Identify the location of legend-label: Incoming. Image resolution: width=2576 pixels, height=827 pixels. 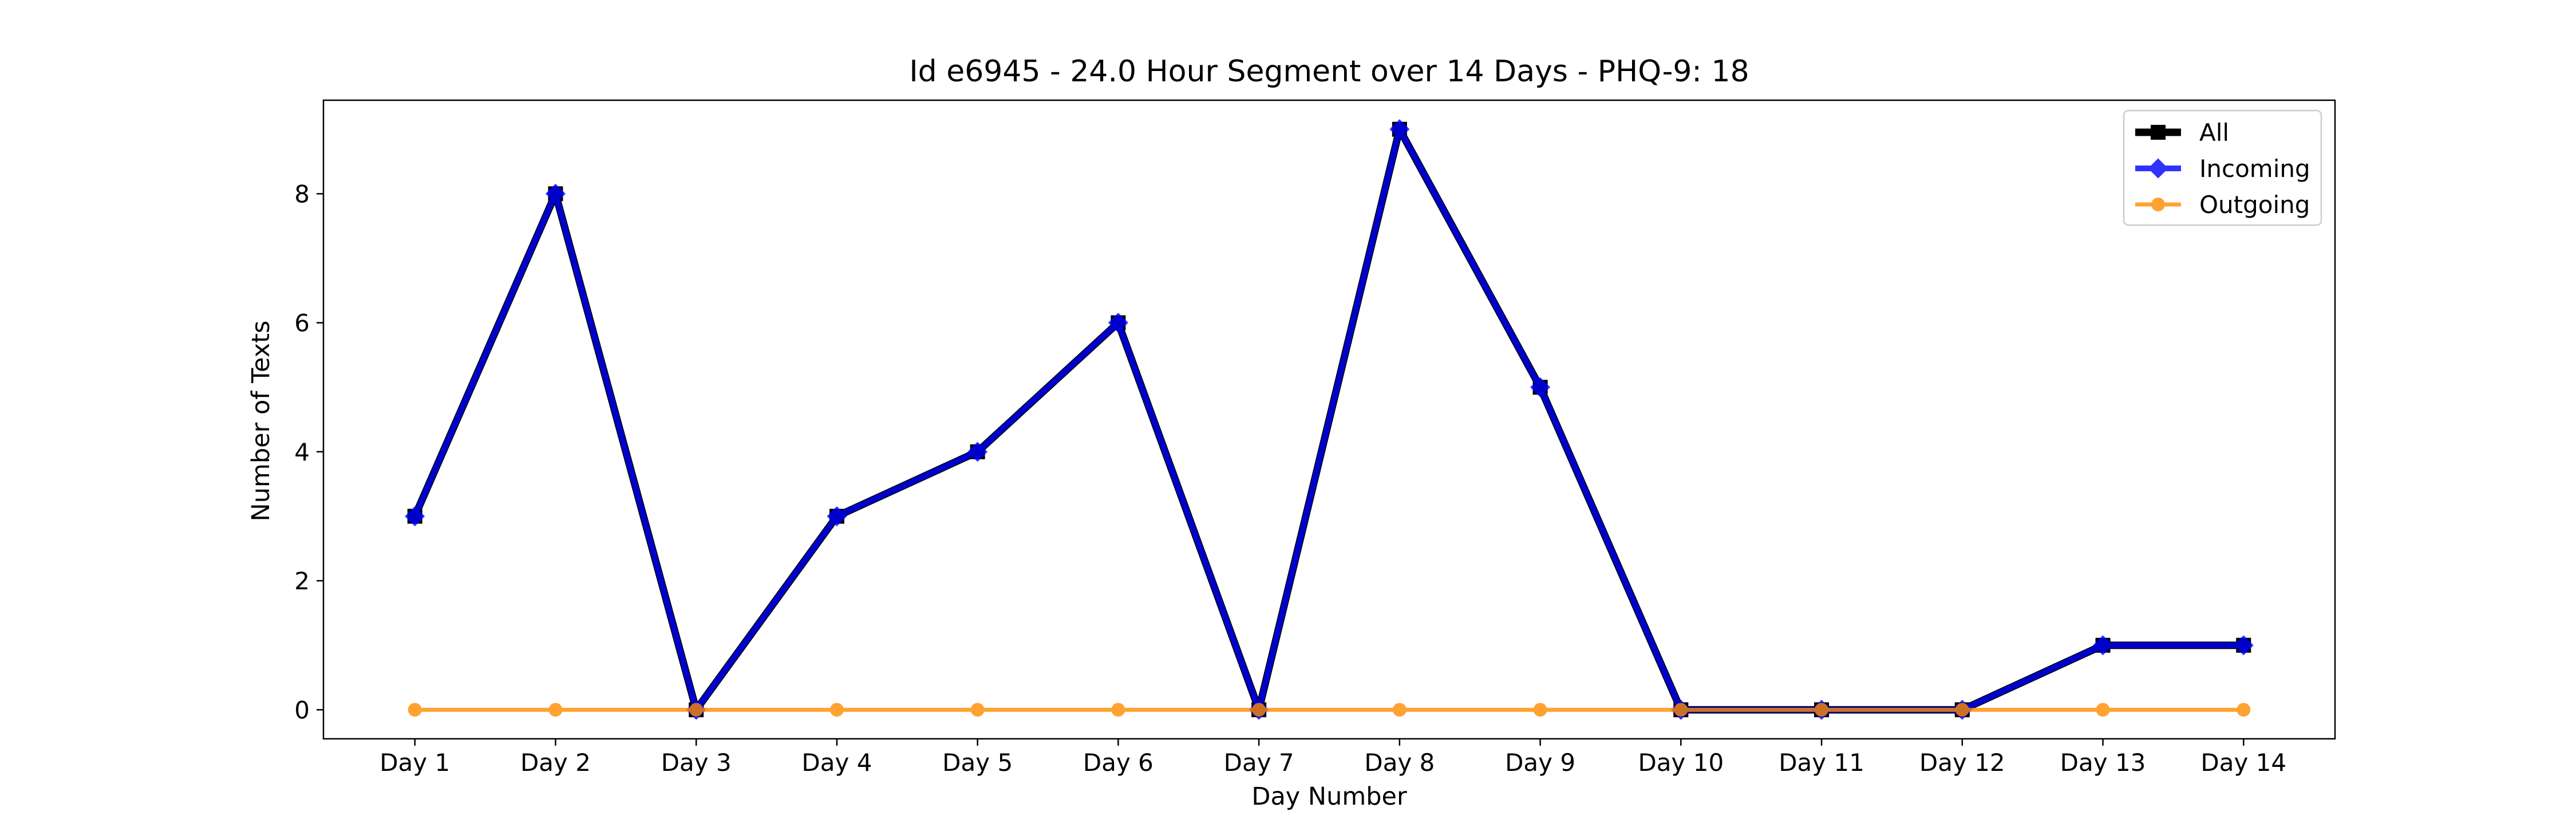
(2254, 169).